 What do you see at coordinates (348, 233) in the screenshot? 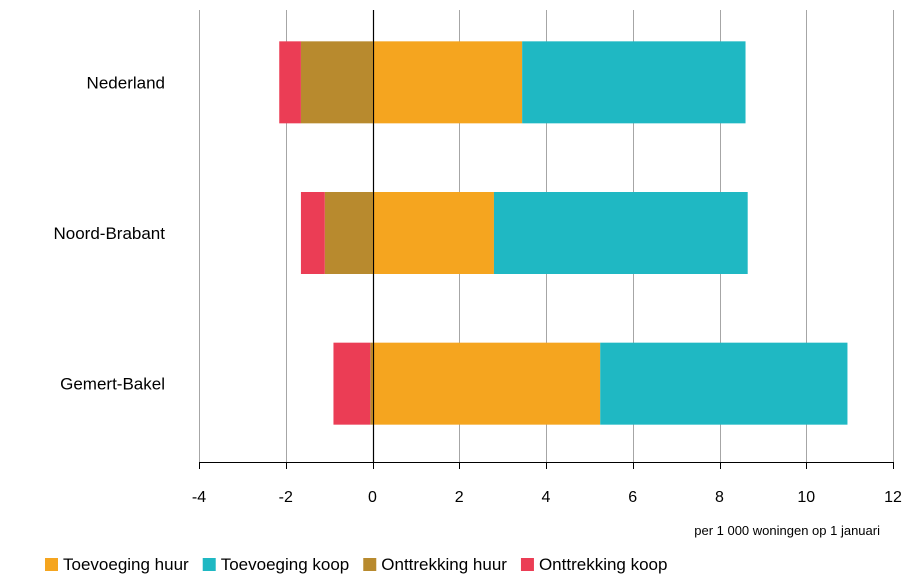
I see `bar-noord-brabant-onttrekking-huur` at bounding box center [348, 233].